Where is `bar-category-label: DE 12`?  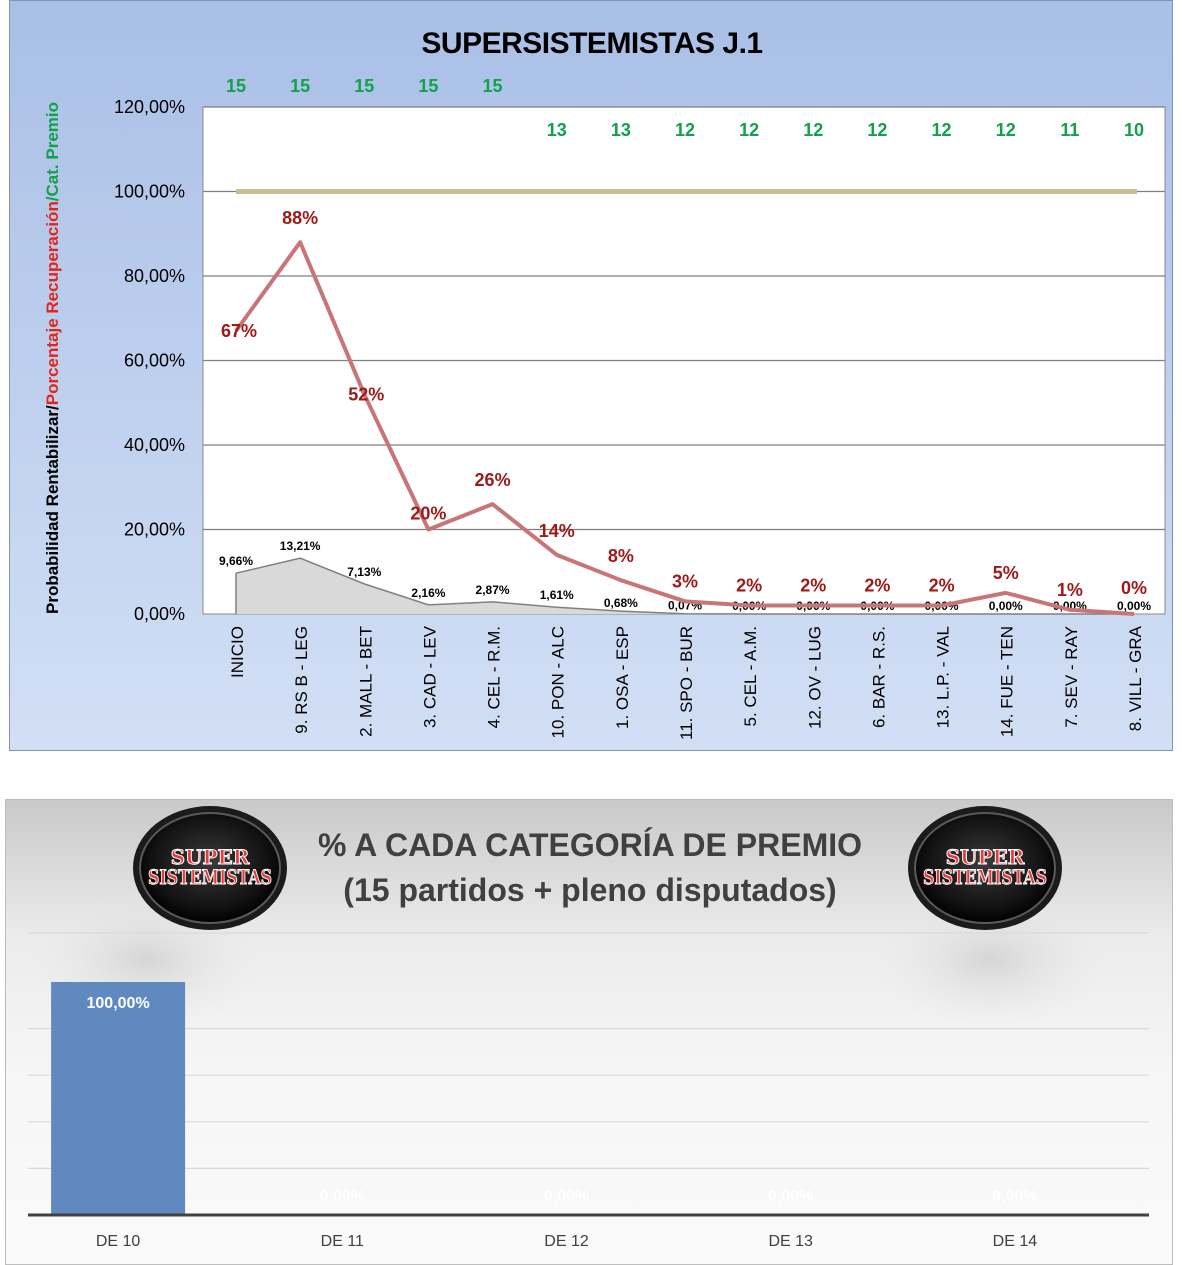
bar-category-label: DE 12 is located at coordinates (566, 1241).